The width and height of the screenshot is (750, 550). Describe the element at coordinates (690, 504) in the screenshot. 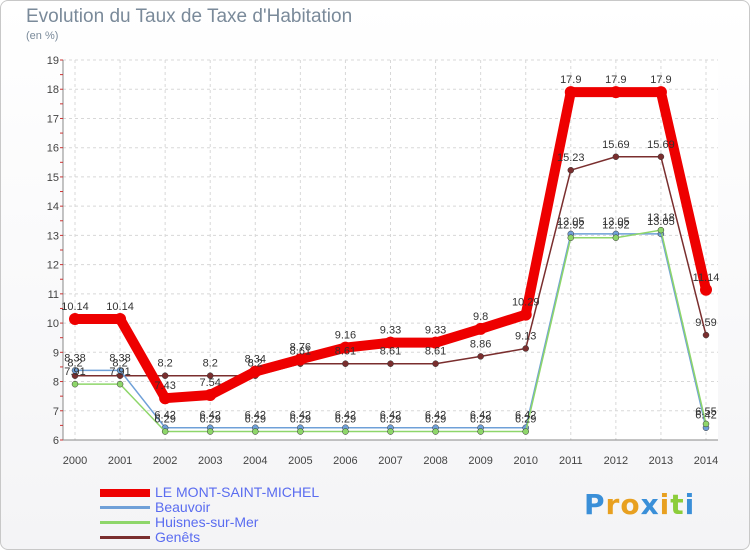

I see `logo-letter: i` at that location.